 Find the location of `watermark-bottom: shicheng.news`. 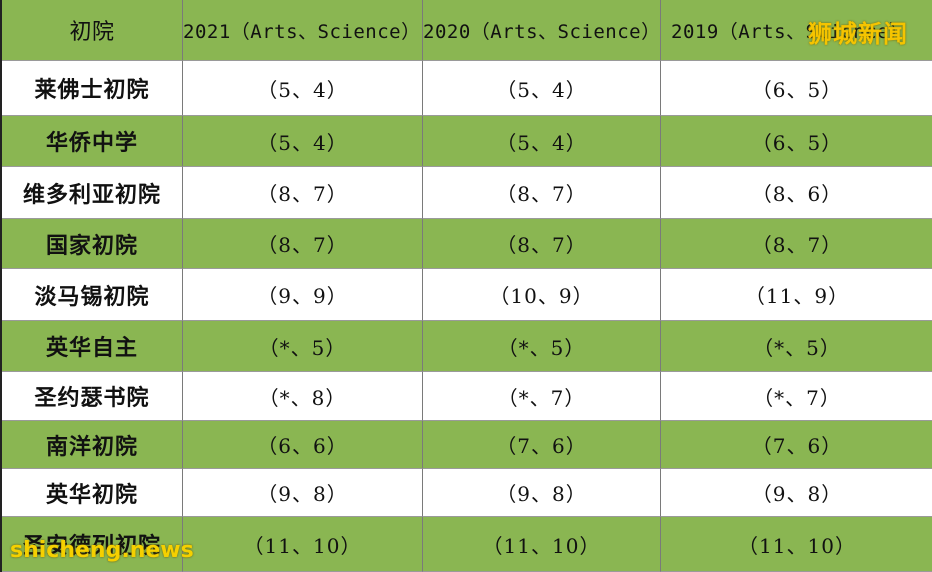

watermark-bottom: shicheng.news is located at coordinates (102, 550).